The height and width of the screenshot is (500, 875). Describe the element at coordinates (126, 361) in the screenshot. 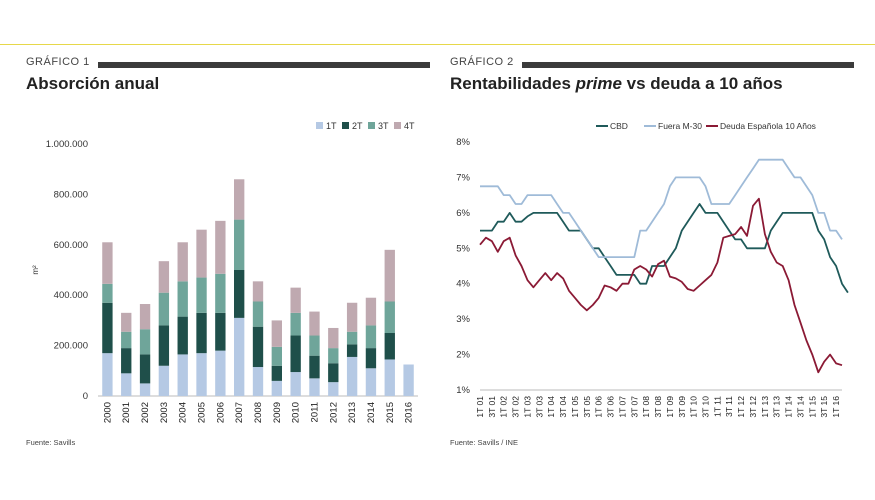

I see `bar-2T-2001` at that location.